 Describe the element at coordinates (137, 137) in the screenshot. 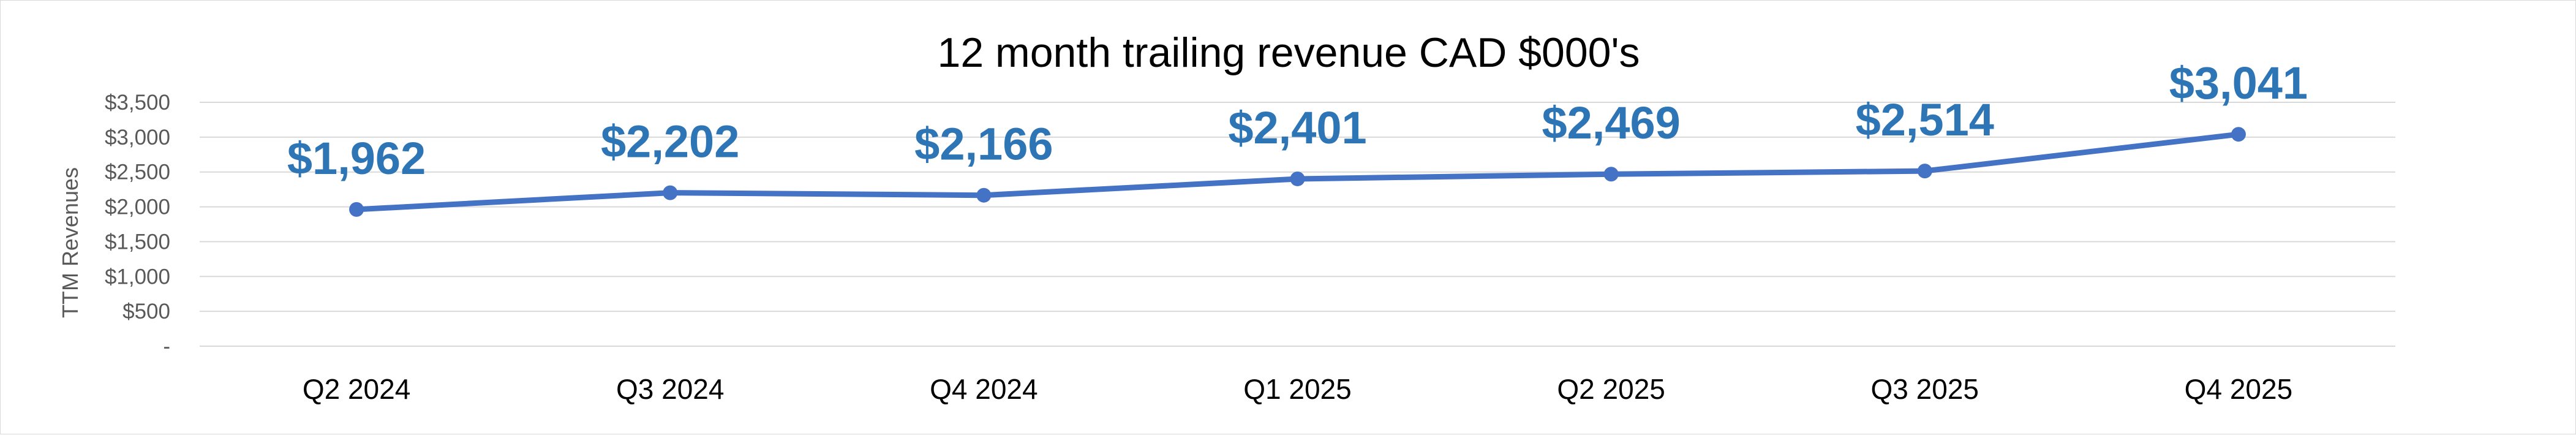

I see `y-tick-label: $3,000` at that location.